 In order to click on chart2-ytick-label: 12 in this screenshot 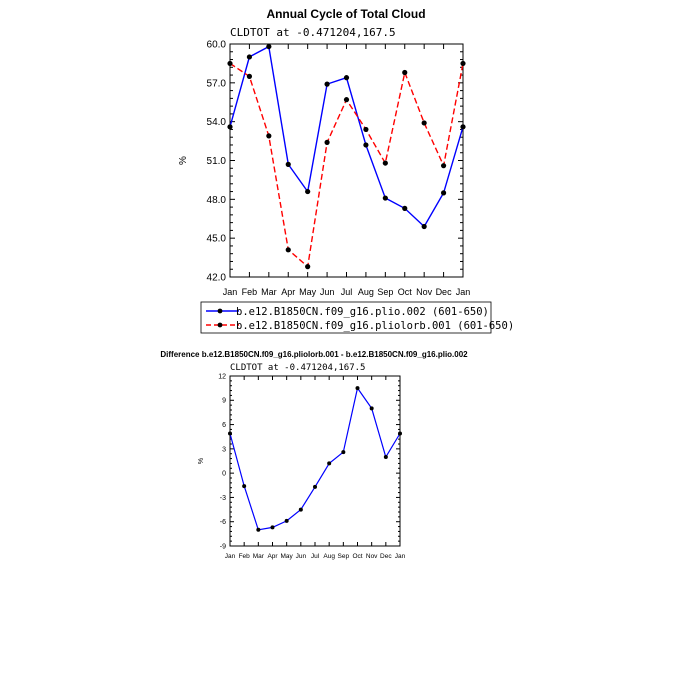, I will do `click(222, 376)`.